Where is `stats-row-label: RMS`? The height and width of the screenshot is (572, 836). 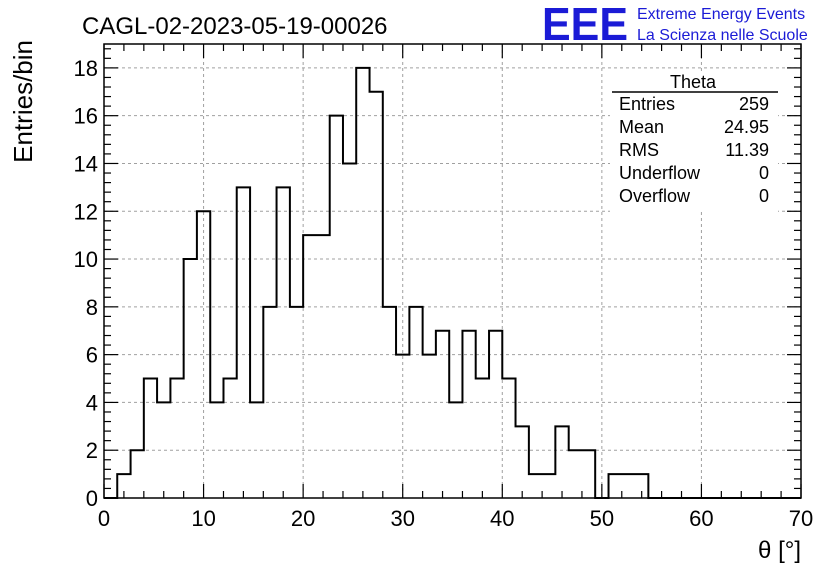 stats-row-label: RMS is located at coordinates (639, 150).